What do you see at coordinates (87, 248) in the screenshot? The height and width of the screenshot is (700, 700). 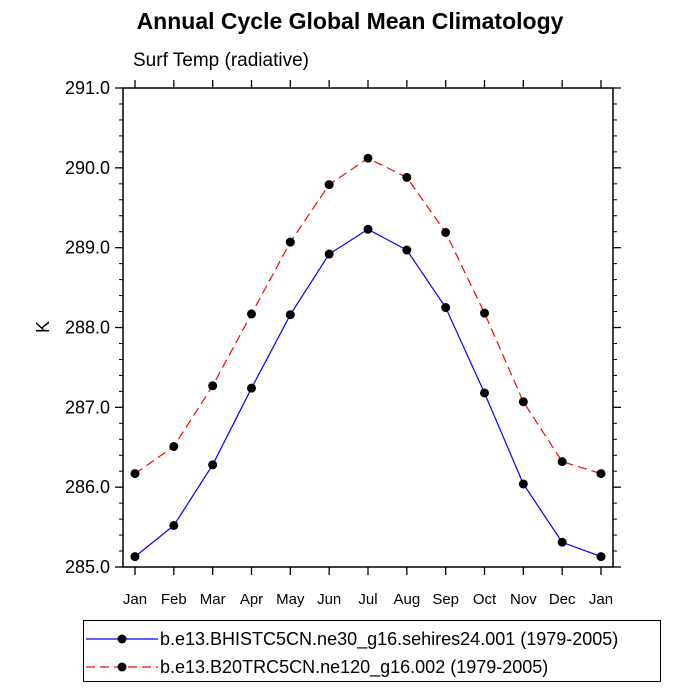 I see `y-tick-label: 289.0` at bounding box center [87, 248].